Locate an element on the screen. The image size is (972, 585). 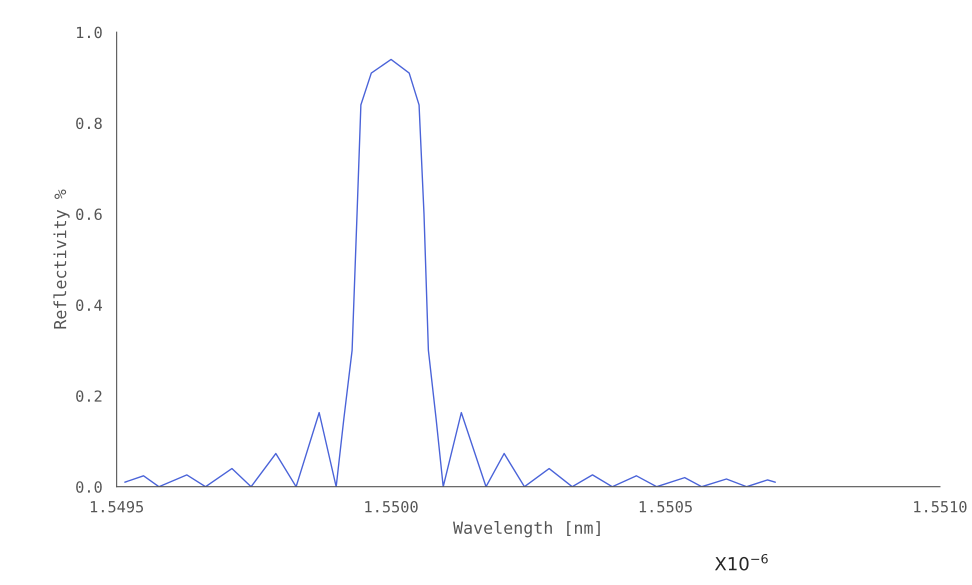
y-axis-title: Reflectivity % is located at coordinates (61, 259).